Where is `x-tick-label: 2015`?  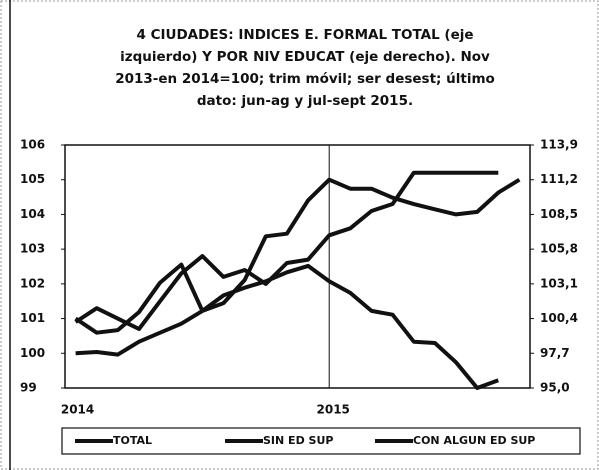 x-tick-label: 2015 is located at coordinates (333, 410).